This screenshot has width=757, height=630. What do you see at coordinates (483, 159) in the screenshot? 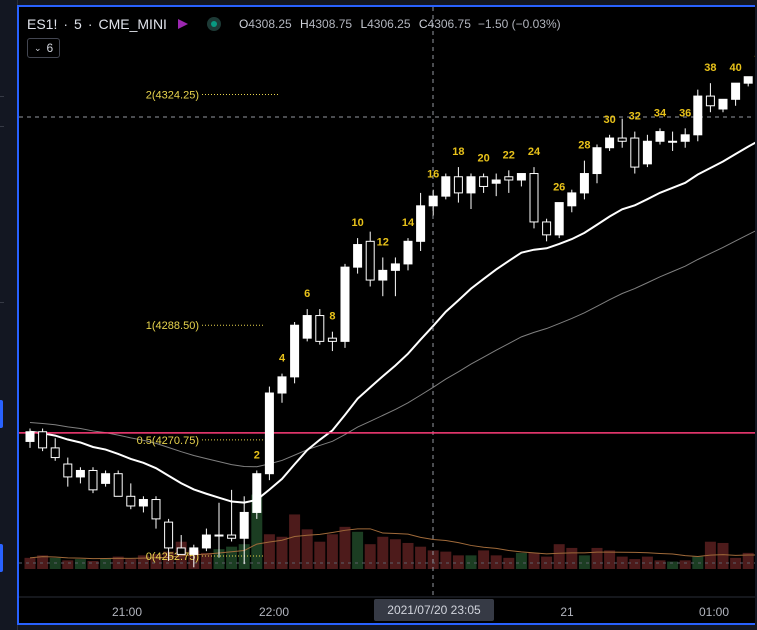
I see `bar-count-label: 20` at bounding box center [483, 159].